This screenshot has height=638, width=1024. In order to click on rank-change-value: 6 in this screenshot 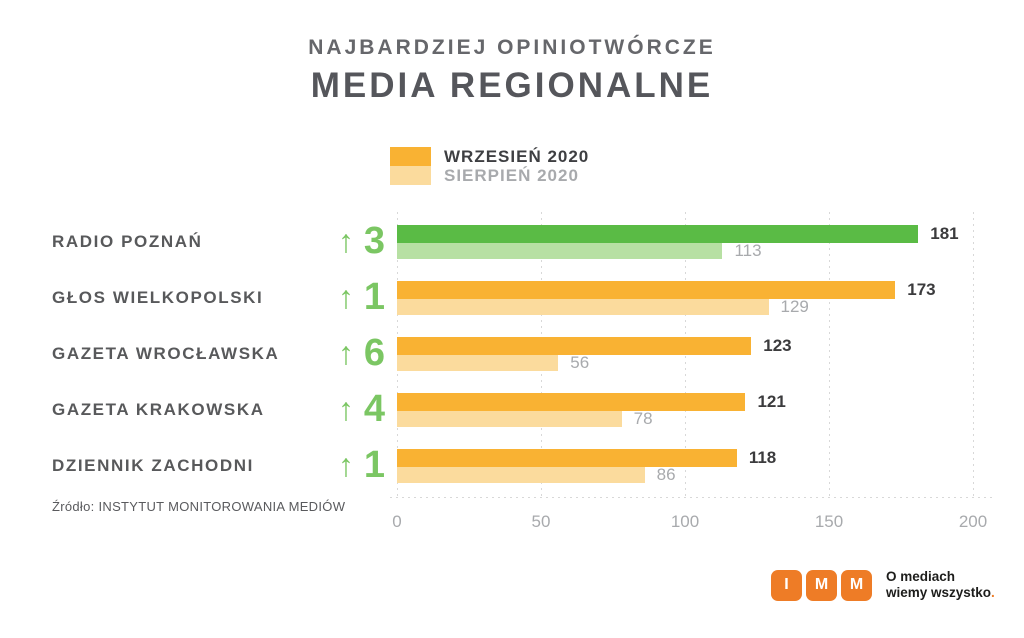, I will do `click(374, 353)`.